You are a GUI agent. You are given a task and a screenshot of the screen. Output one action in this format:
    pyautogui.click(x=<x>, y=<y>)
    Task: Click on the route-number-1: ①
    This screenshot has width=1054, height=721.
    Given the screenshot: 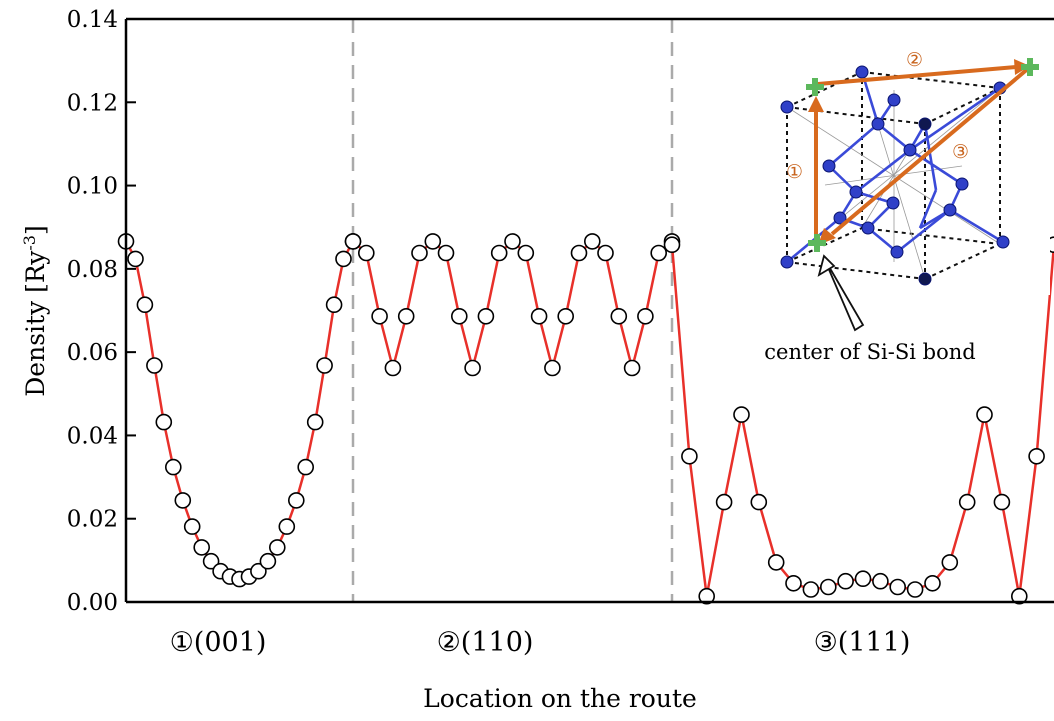 What is the action you would take?
    pyautogui.click(x=794, y=172)
    